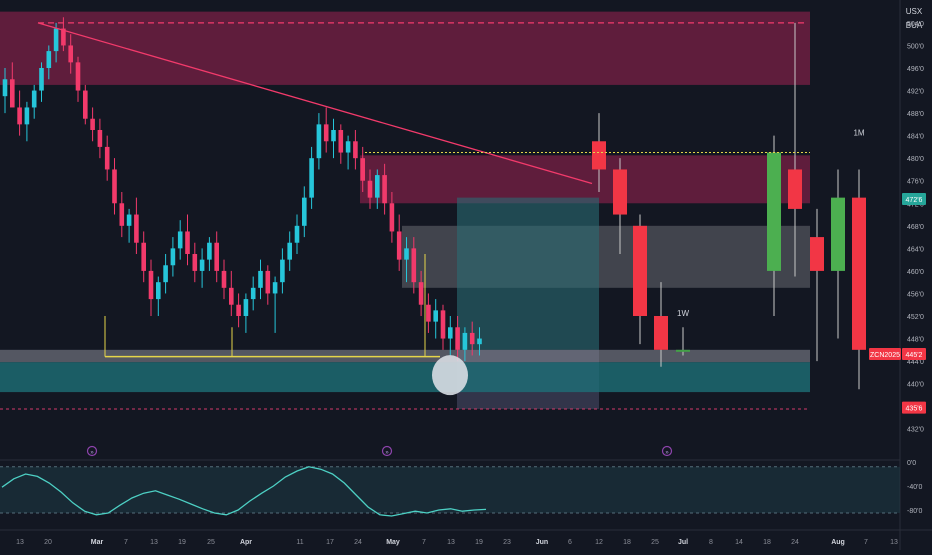 The width and height of the screenshot is (932, 555). What do you see at coordinates (915, 159) in the screenshot?
I see `price-tick: 480'0` at bounding box center [915, 159].